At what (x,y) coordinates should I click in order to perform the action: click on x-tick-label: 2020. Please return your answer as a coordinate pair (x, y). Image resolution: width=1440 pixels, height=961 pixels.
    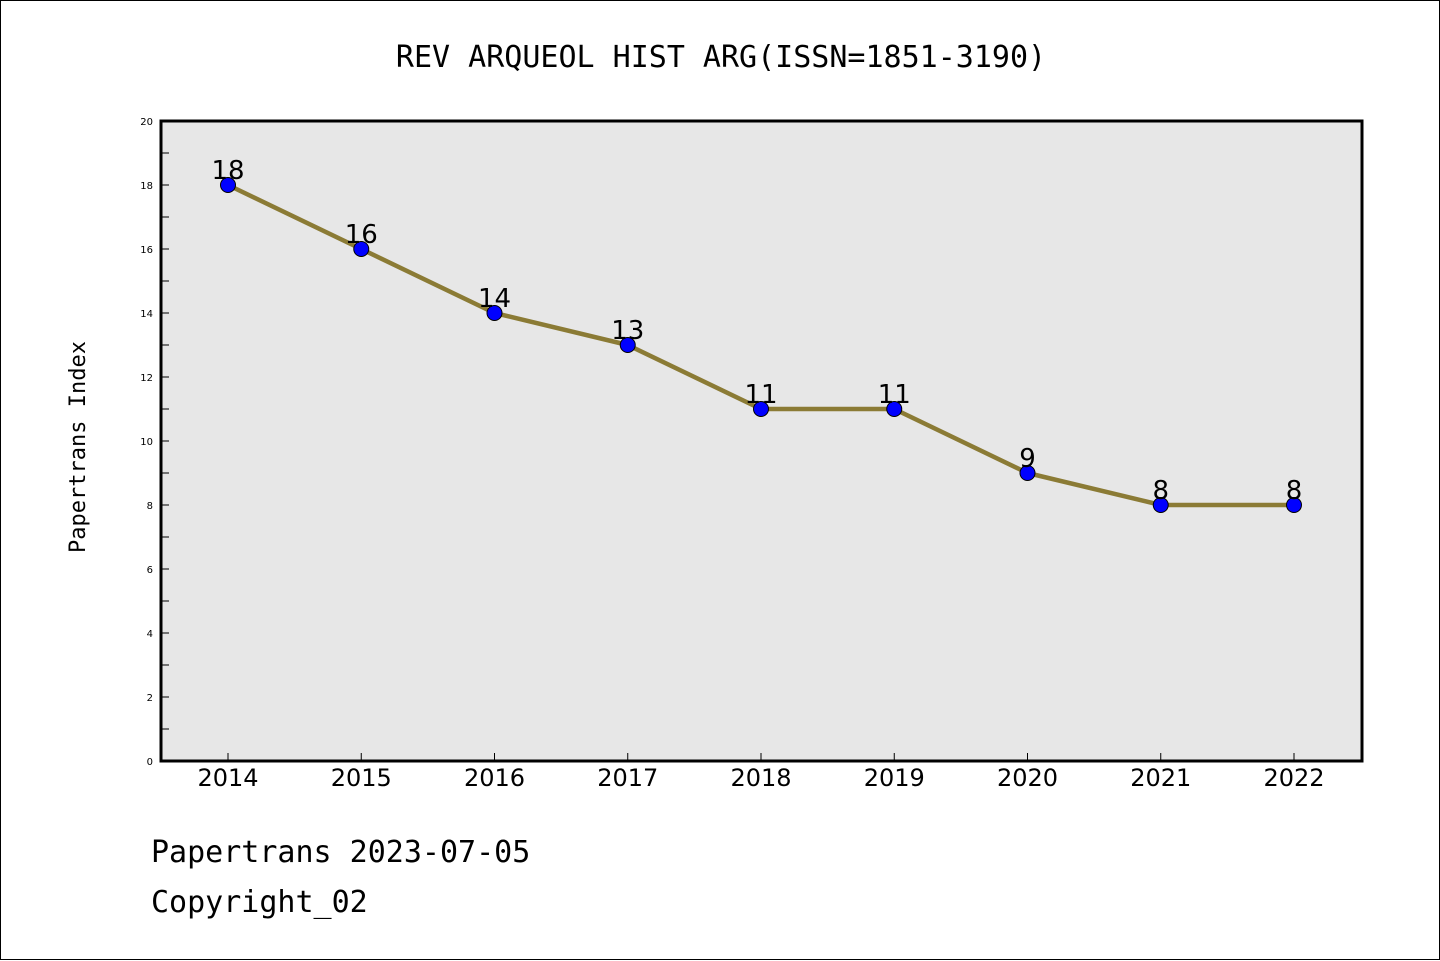
    Looking at the image, I should click on (1027, 778).